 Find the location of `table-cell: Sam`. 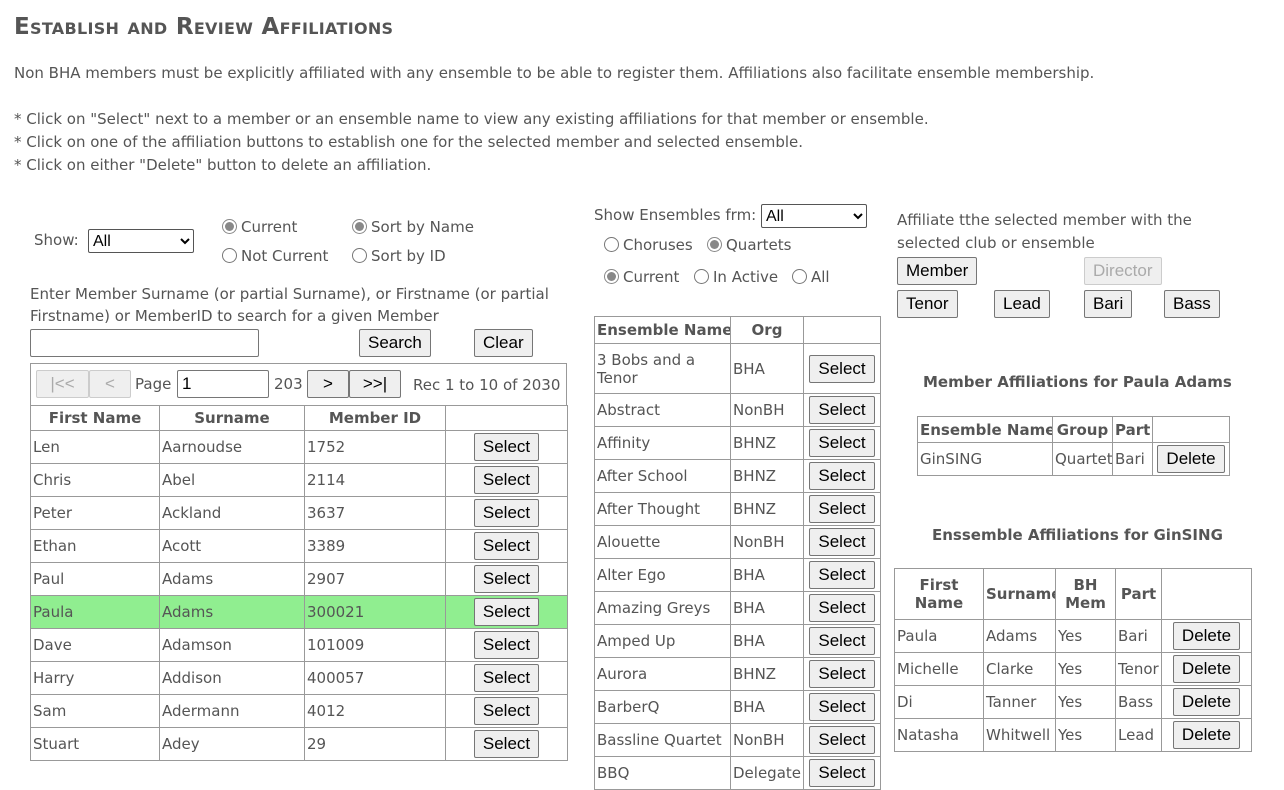

table-cell: Sam is located at coordinates (95, 711).